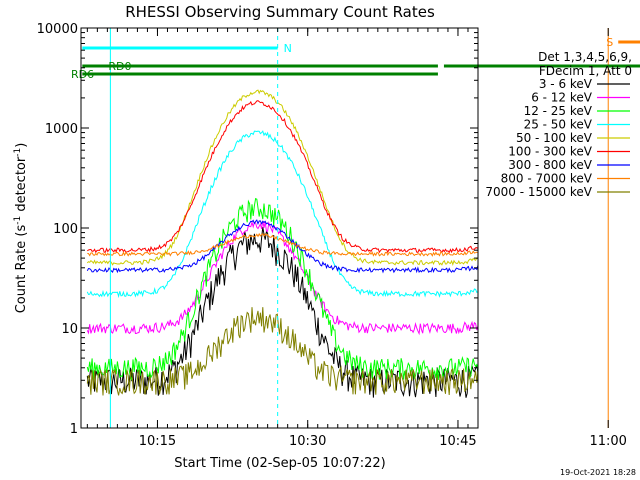 The image size is (640, 480). I want to click on flag-label-rd6: RD6, so click(82, 74).